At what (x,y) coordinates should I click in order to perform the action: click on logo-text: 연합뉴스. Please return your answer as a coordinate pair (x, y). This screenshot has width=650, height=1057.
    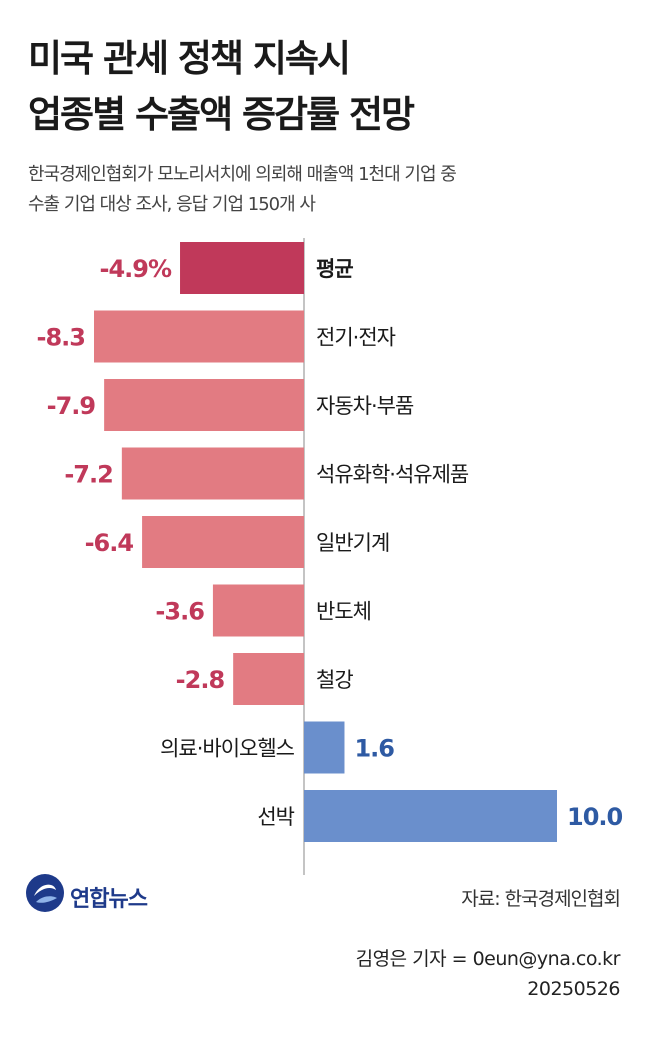
    Looking at the image, I should click on (109, 899).